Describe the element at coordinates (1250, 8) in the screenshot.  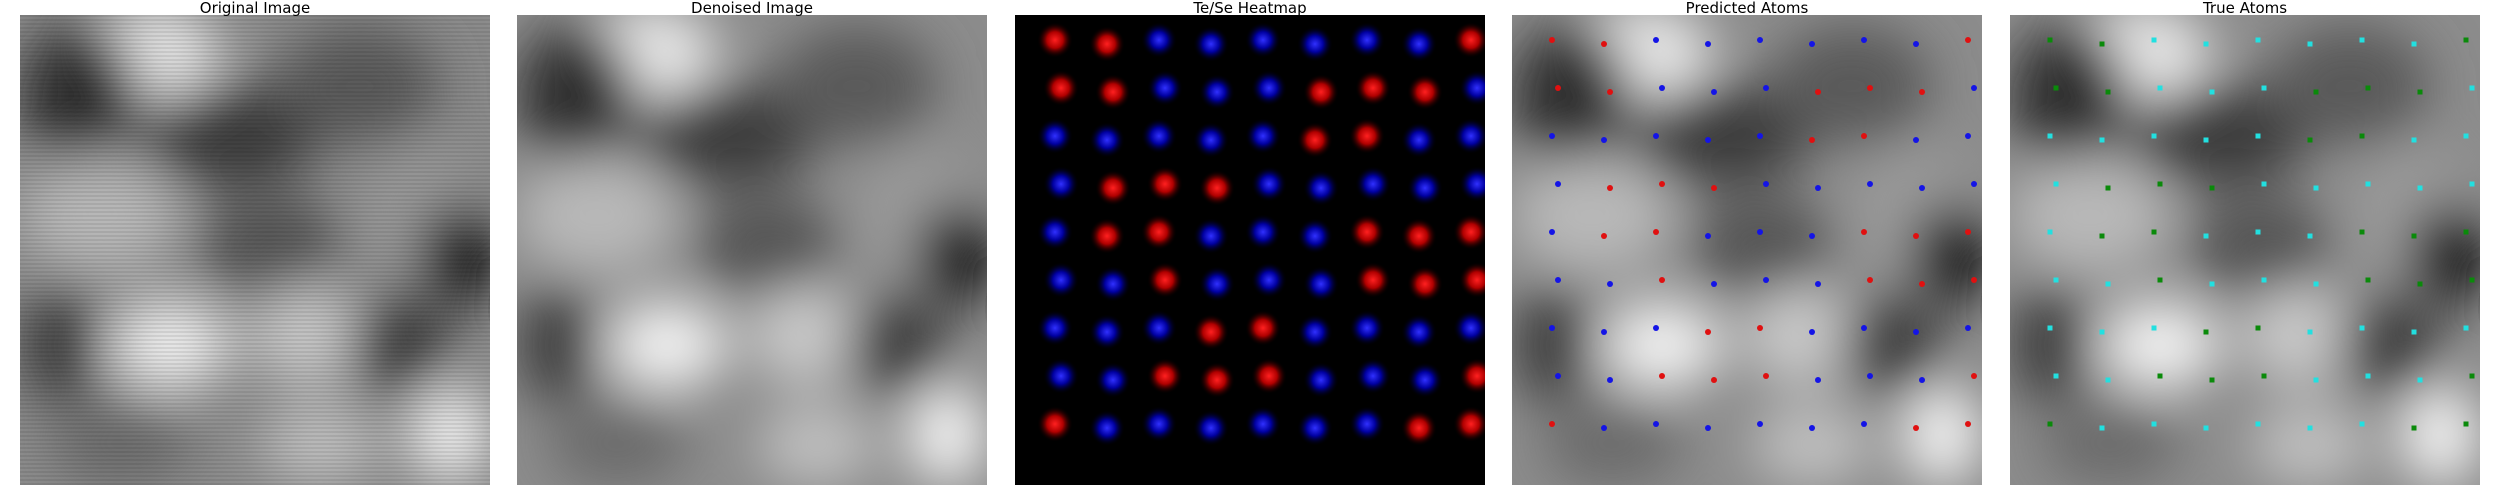
I see `panel-title-heatmap: Te/Se Heatmap` at that location.